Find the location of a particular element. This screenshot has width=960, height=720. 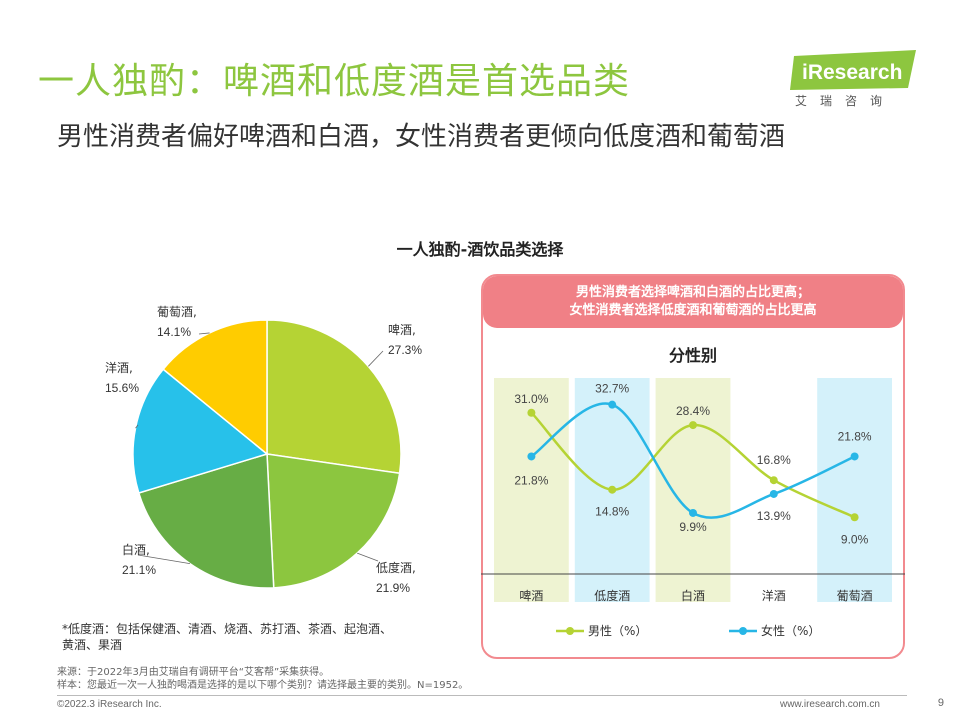

website-link: www.iresearch.com.cn is located at coordinates (829, 704).